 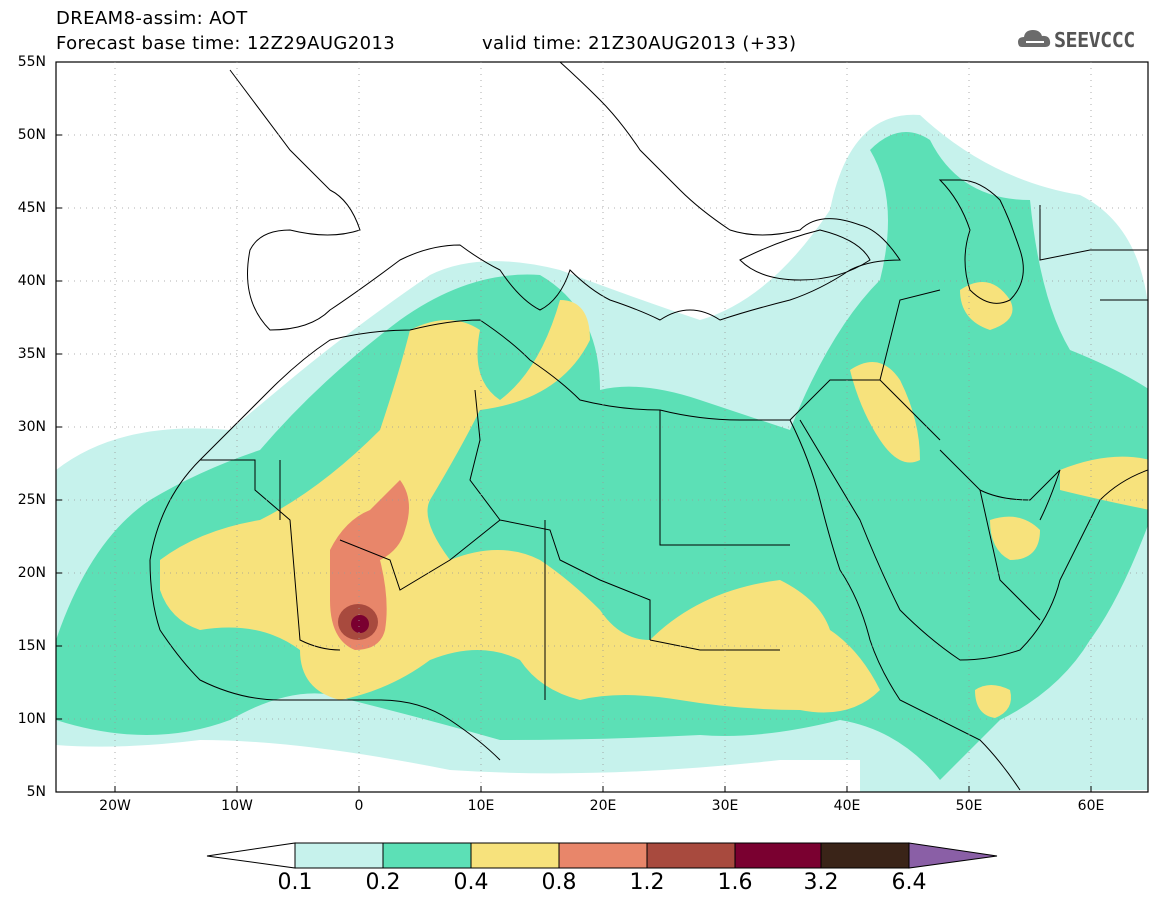 What do you see at coordinates (847, 806) in the screenshot?
I see `lon-label: 40E` at bounding box center [847, 806].